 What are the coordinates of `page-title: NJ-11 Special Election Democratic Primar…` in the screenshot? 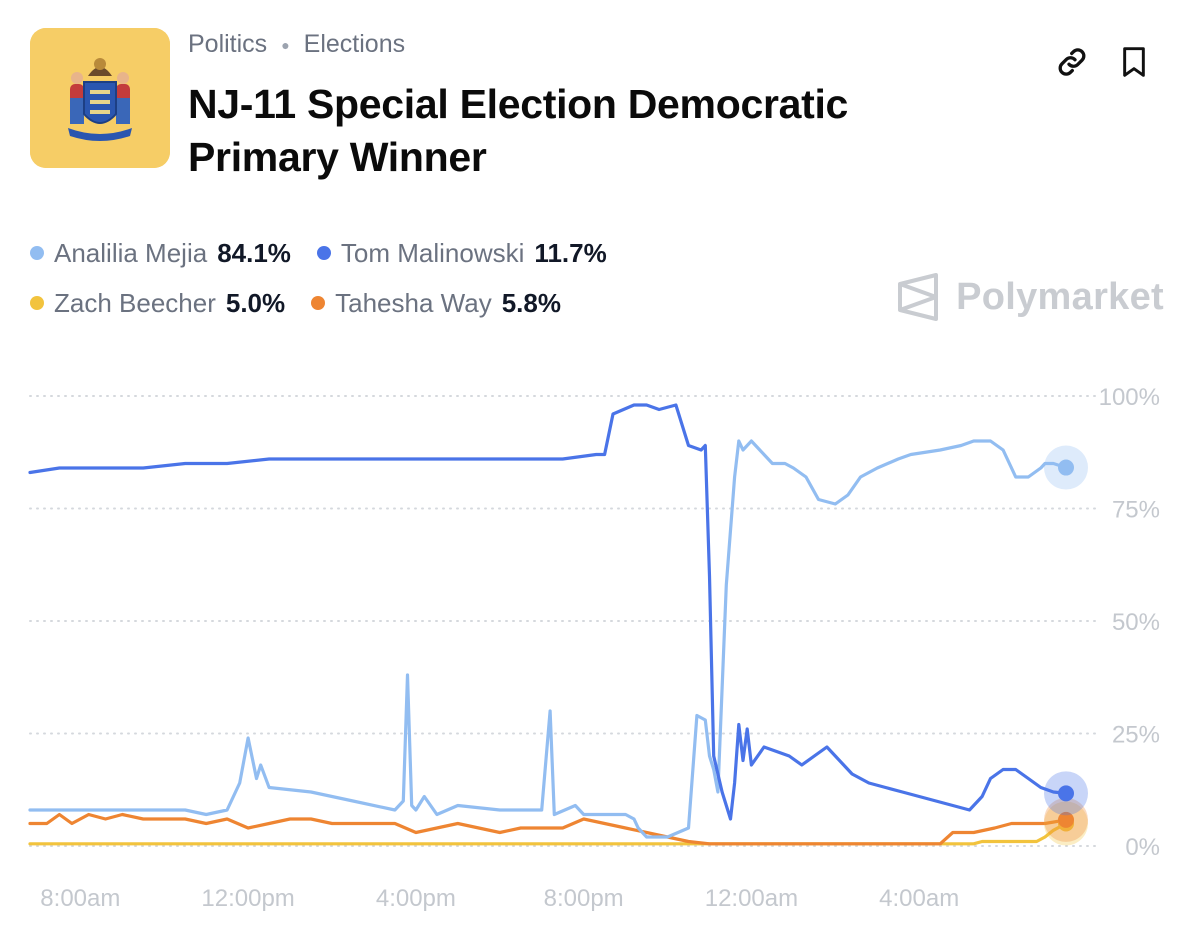 It's located at (518, 130).